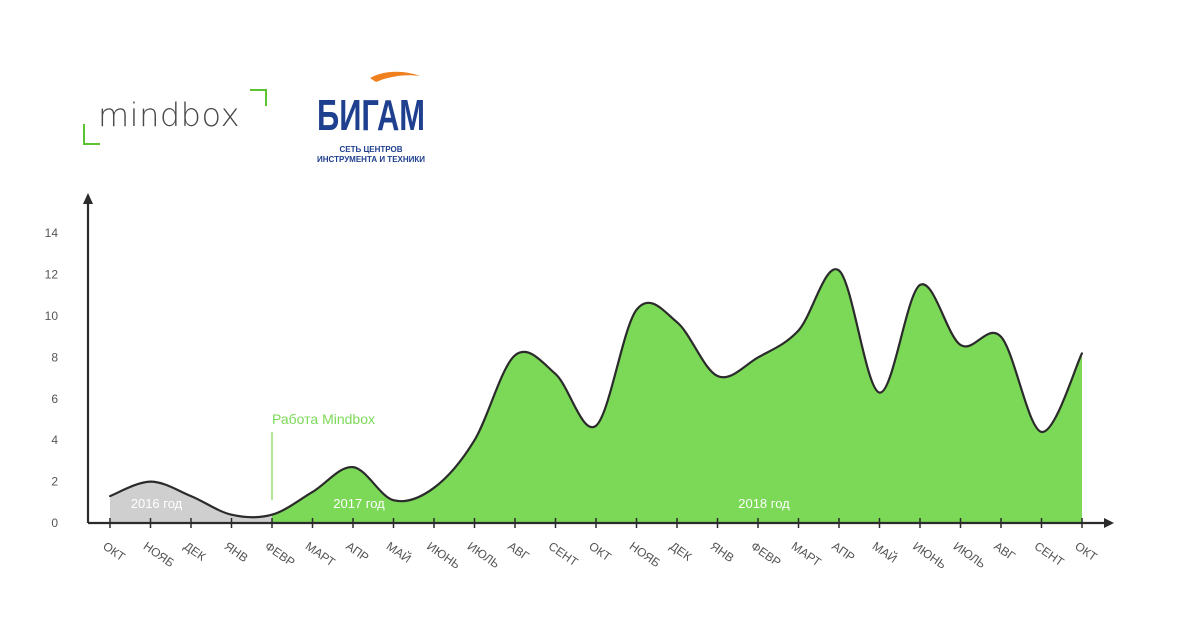 Image resolution: width=1200 pixels, height=630 pixels. I want to click on x-axis-arrow-icon, so click(1109, 523).